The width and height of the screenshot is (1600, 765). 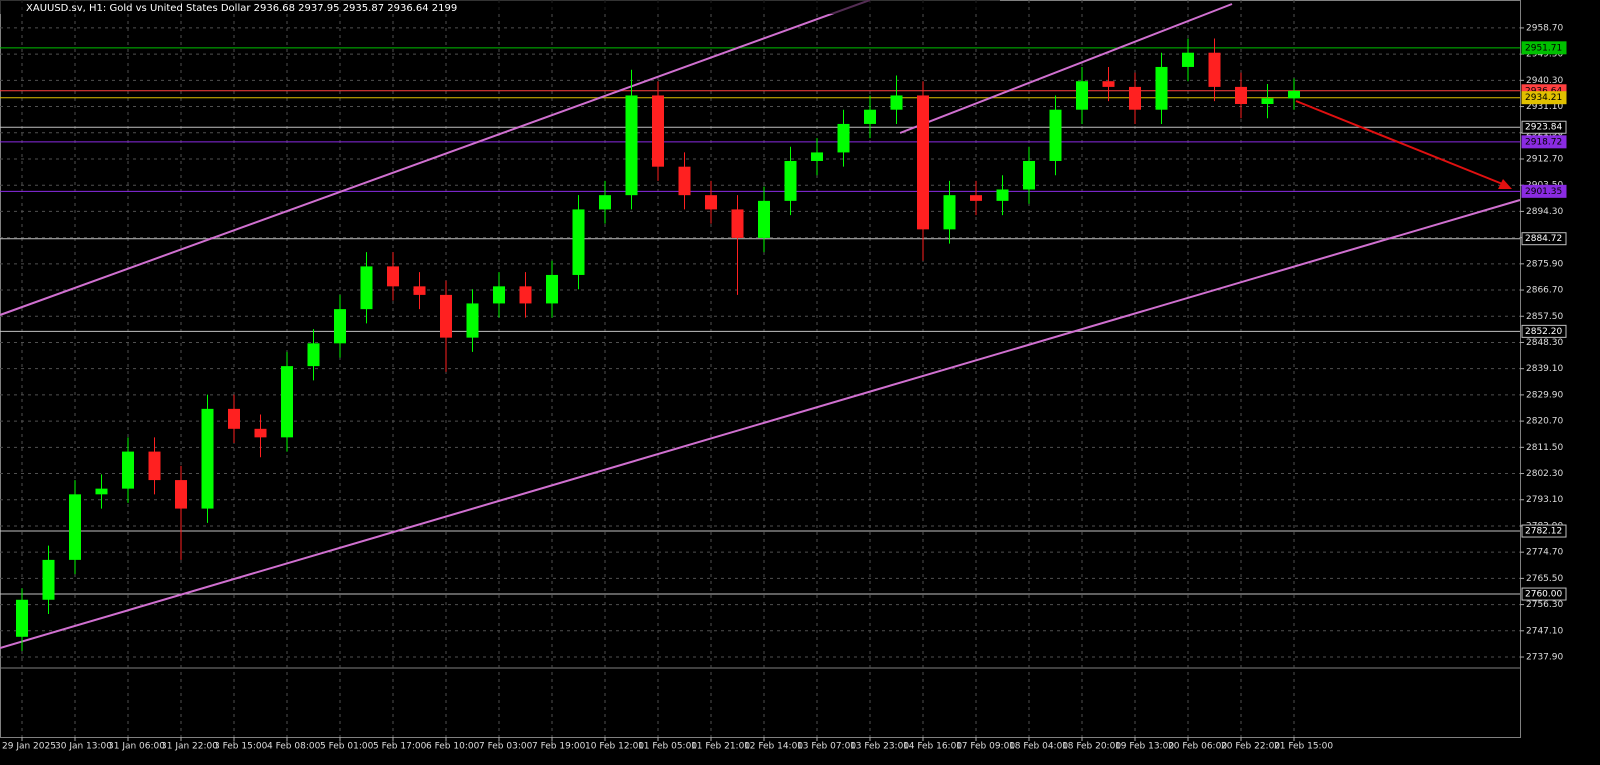 I want to click on x-tick-label: 21 Feb 15:00, so click(x=1303, y=747).